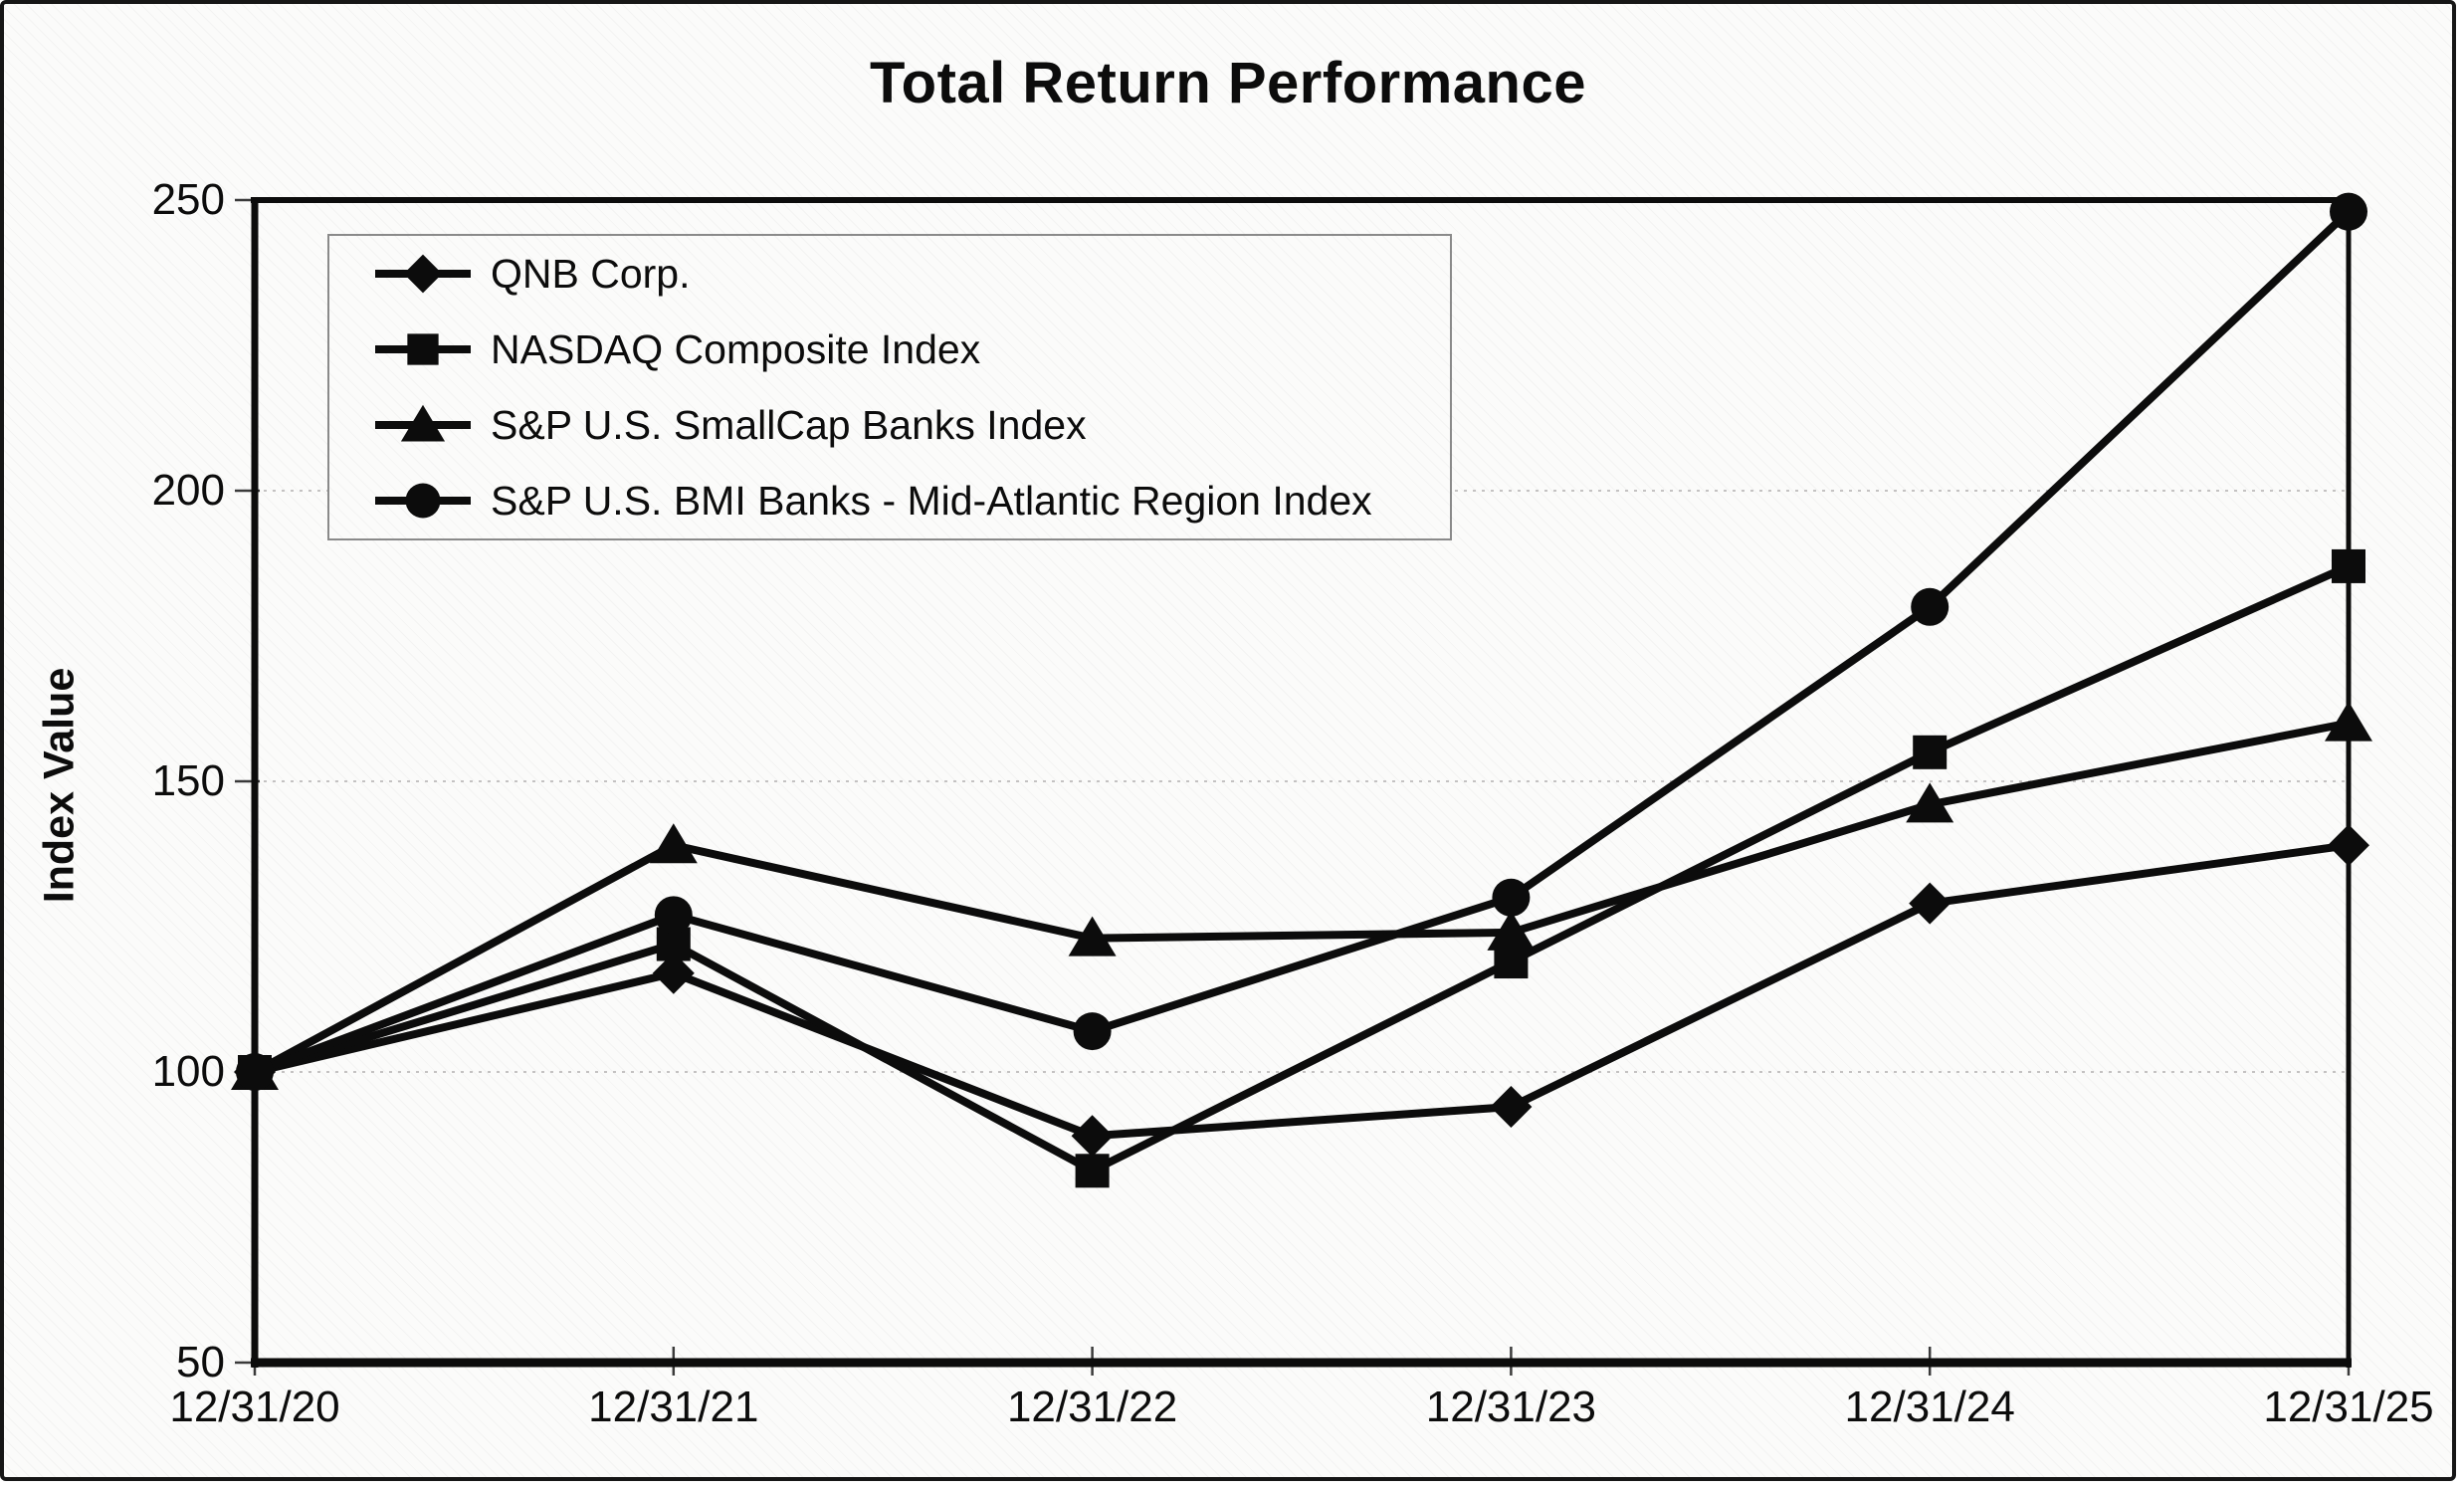 This screenshot has width=2464, height=1489. I want to click on legend-item-2: S&P U.S. SmallCap Banks Index, so click(890, 425).